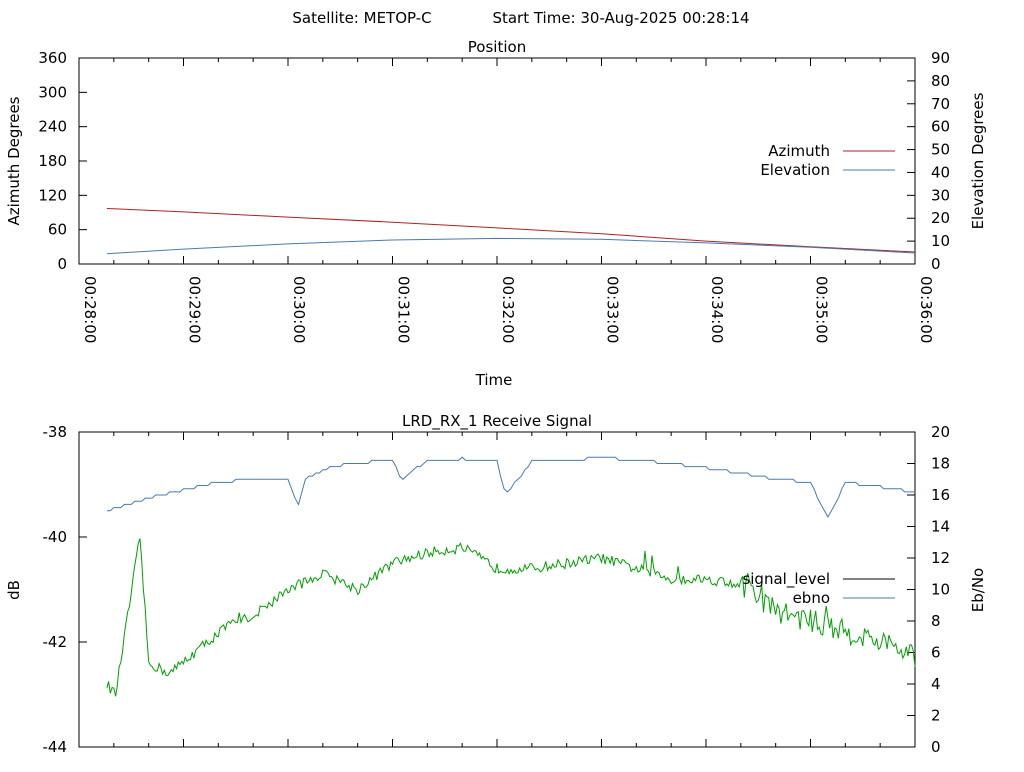  Describe the element at coordinates (940, 150) in the screenshot. I see `elevation-tick-label: 50` at that location.